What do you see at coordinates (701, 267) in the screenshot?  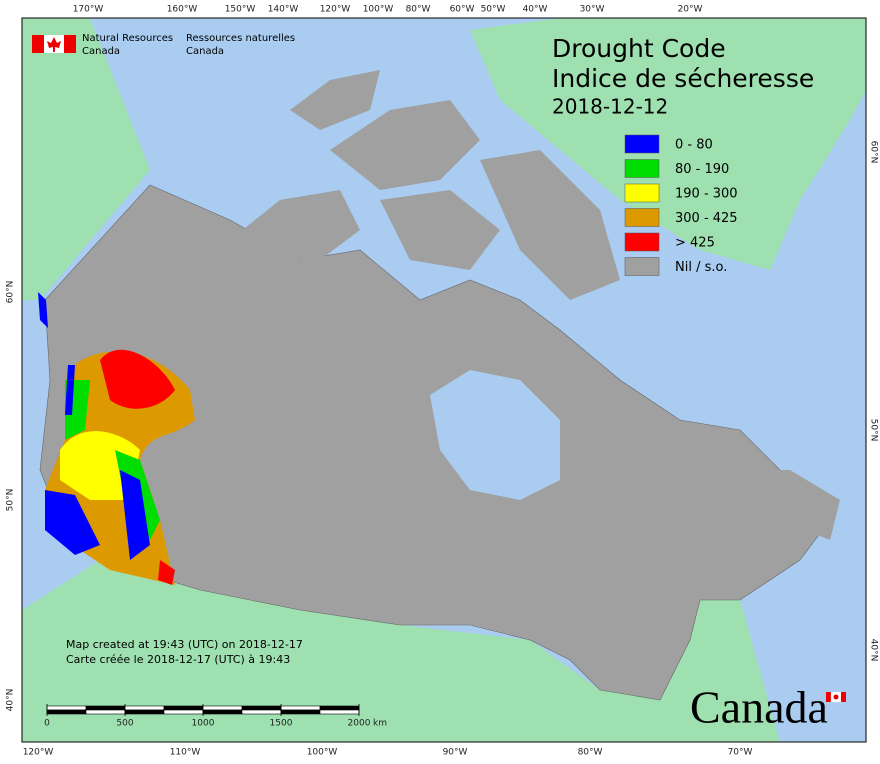 I see `legend-label: Nil / s.o.` at bounding box center [701, 267].